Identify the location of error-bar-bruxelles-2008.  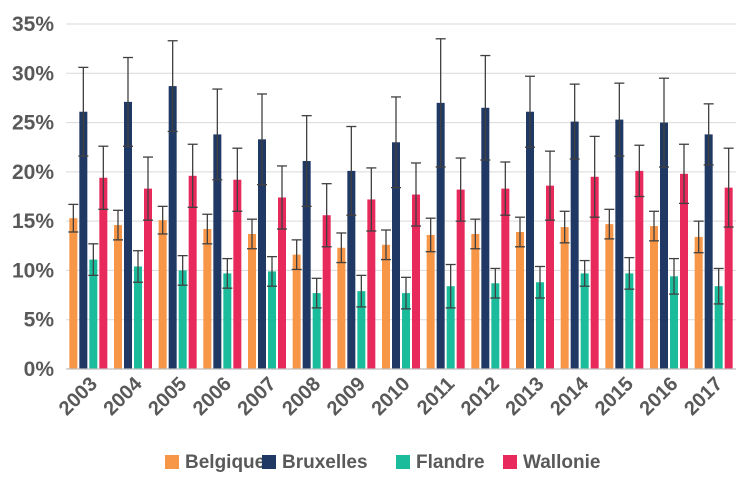
(306, 161).